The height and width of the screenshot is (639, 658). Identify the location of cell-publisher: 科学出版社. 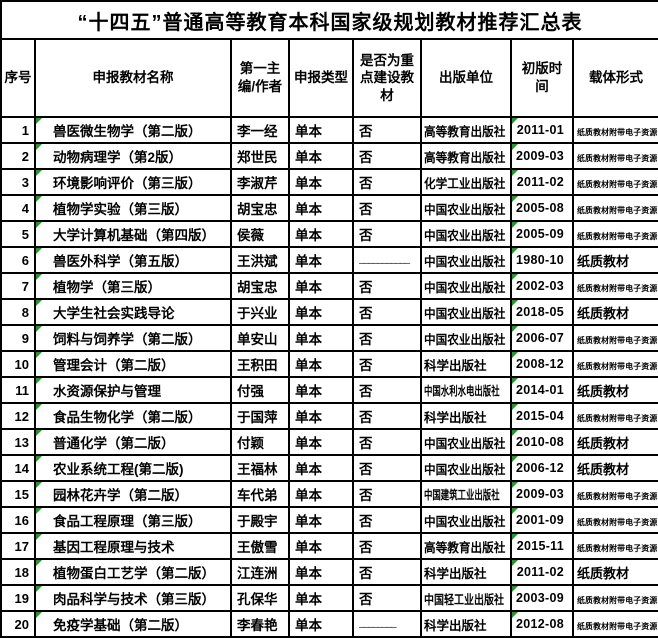
(466, 364).